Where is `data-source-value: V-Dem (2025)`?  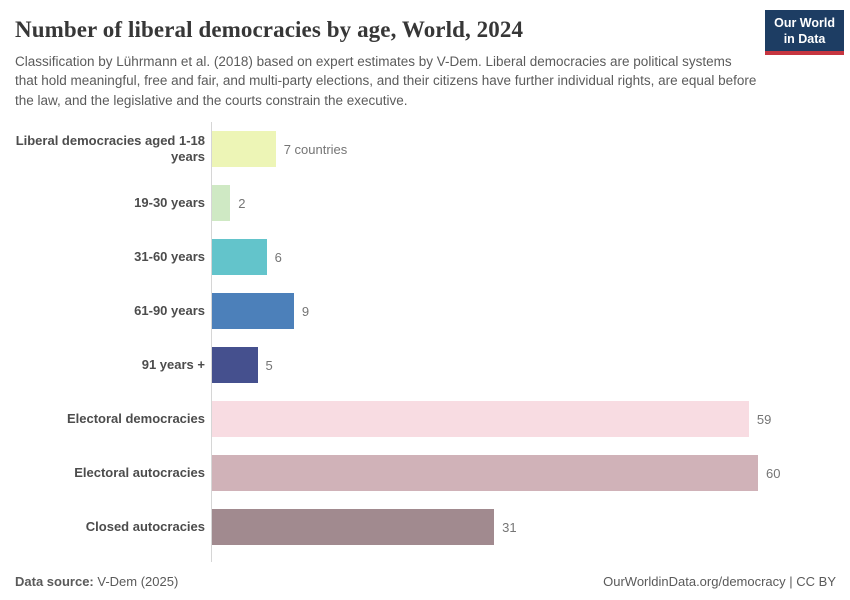
data-source-value: V-Dem (2025) is located at coordinates (136, 581).